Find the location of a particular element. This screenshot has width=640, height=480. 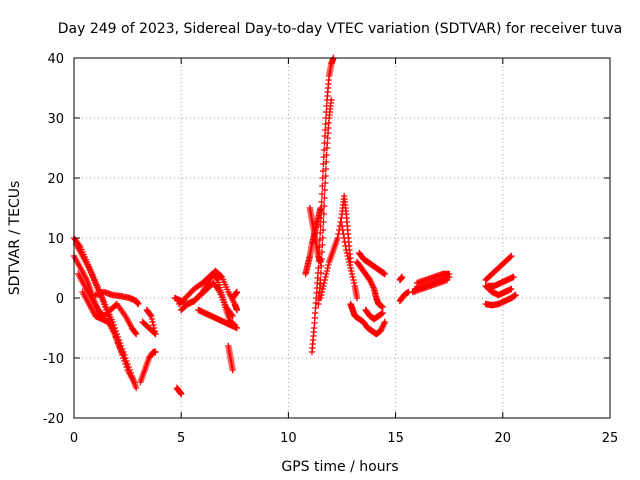

x-tick-label: 15 is located at coordinates (395, 438).